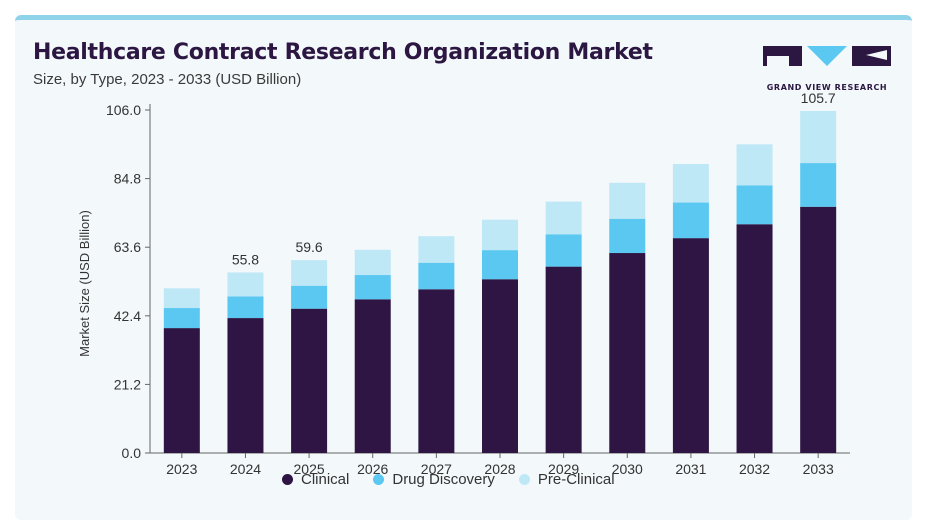 The height and width of the screenshot is (525, 929). I want to click on y-tick-label: 63.6, so click(127, 247).